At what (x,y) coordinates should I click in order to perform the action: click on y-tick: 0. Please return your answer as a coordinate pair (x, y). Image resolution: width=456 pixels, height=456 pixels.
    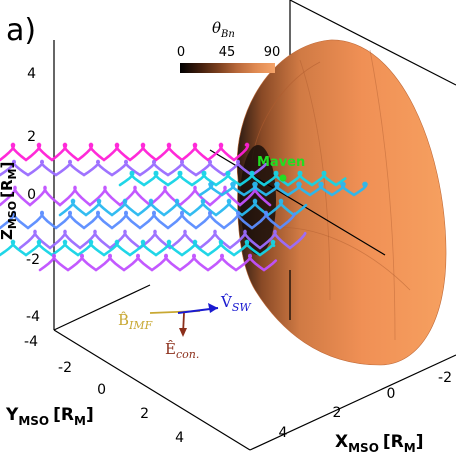
    Looking at the image, I should click on (101, 390).